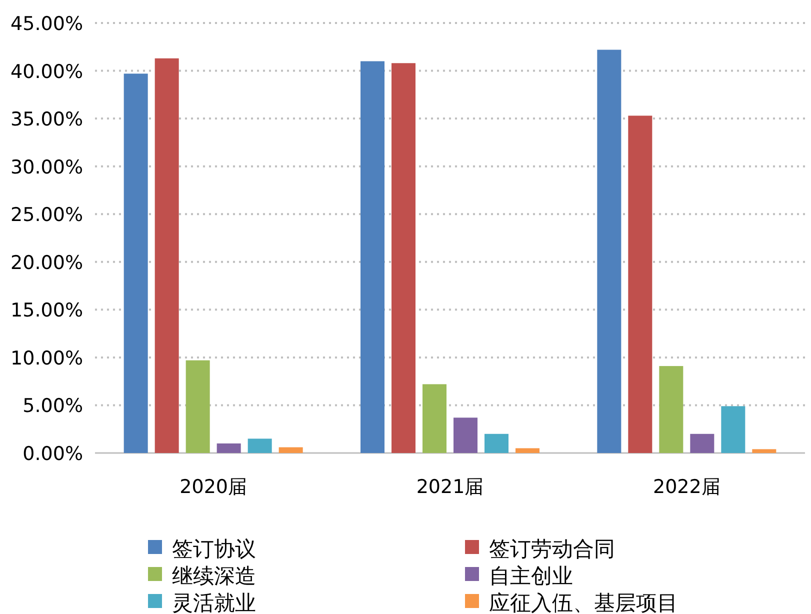  What do you see at coordinates (46, 71) in the screenshot?
I see `y-tick-label: 40.00%` at bounding box center [46, 71].